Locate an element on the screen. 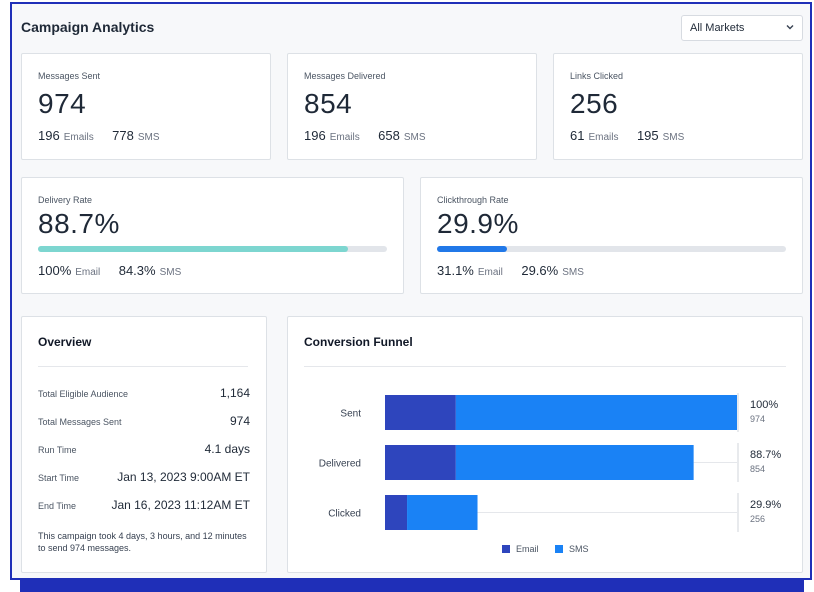 The image size is (814, 592). overview-value: Jan 16, 2023 11:12AM ET is located at coordinates (180, 505).